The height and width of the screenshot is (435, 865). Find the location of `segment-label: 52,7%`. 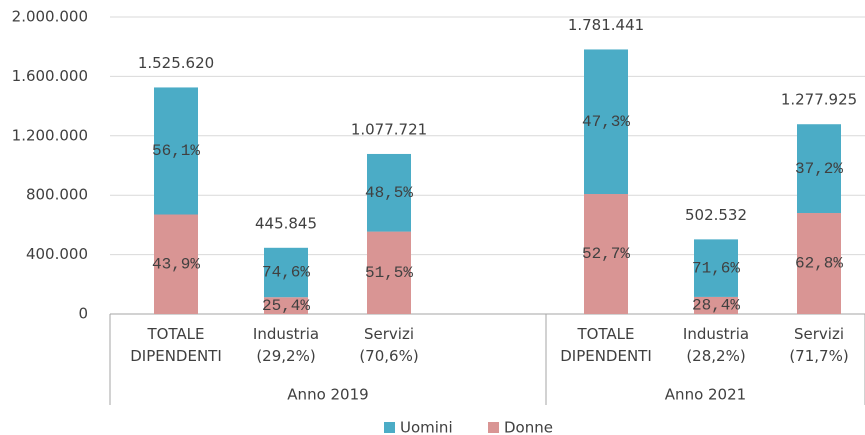

segment-label: 52,7% is located at coordinates (606, 254).